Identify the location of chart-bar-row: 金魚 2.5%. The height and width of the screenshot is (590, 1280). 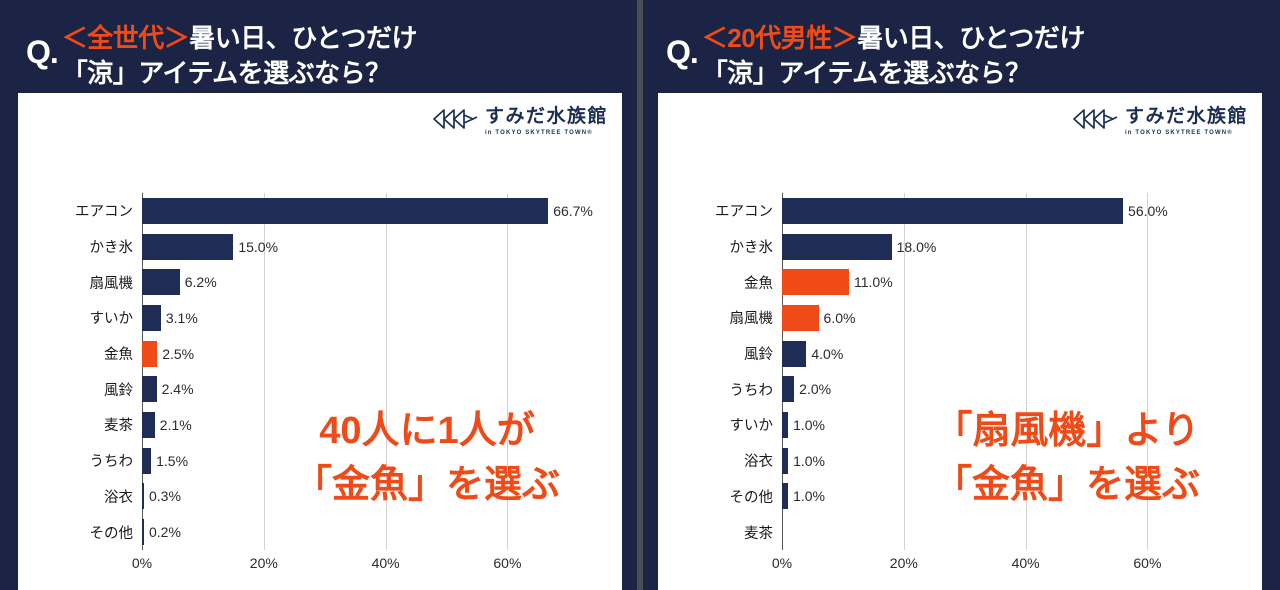
(320, 354).